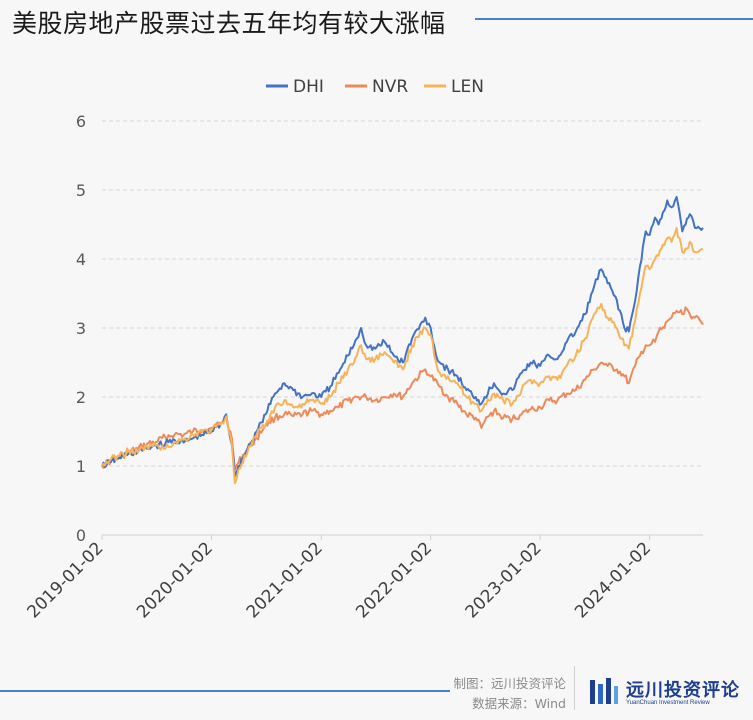 The image size is (753, 720). Describe the element at coordinates (81, 535) in the screenshot. I see `y-tick-label: 0` at that location.